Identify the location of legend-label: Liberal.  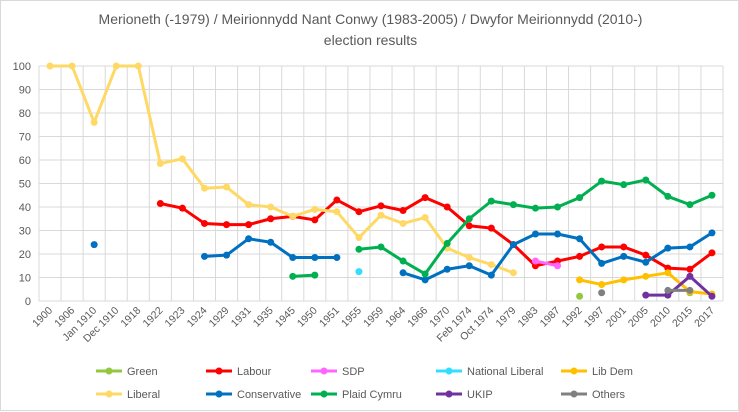
(143, 395).